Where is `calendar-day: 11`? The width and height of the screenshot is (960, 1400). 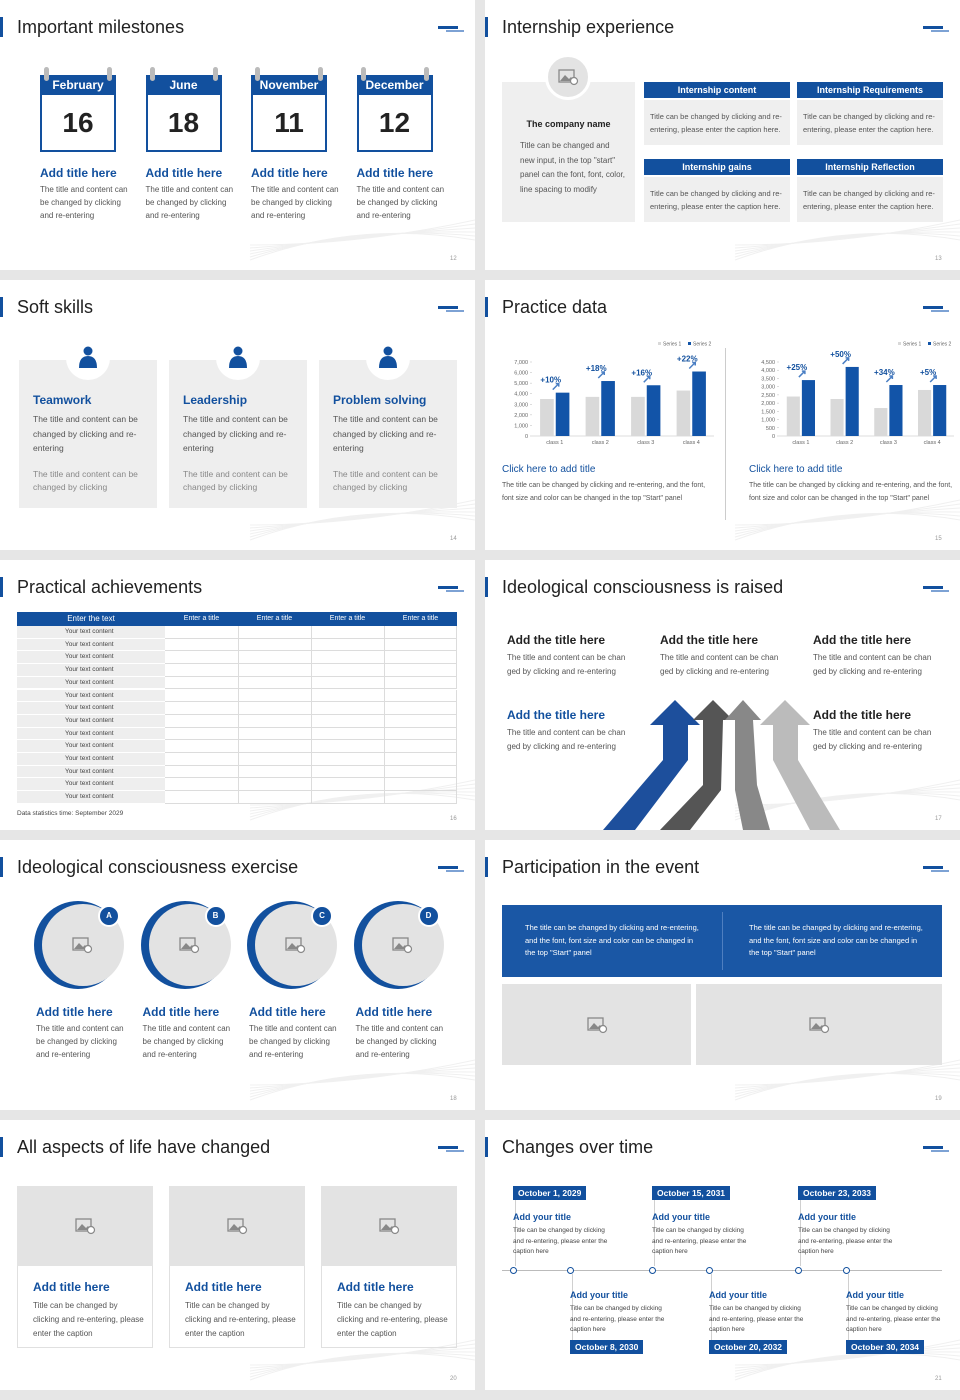
calendar-day: 11 is located at coordinates (289, 123).